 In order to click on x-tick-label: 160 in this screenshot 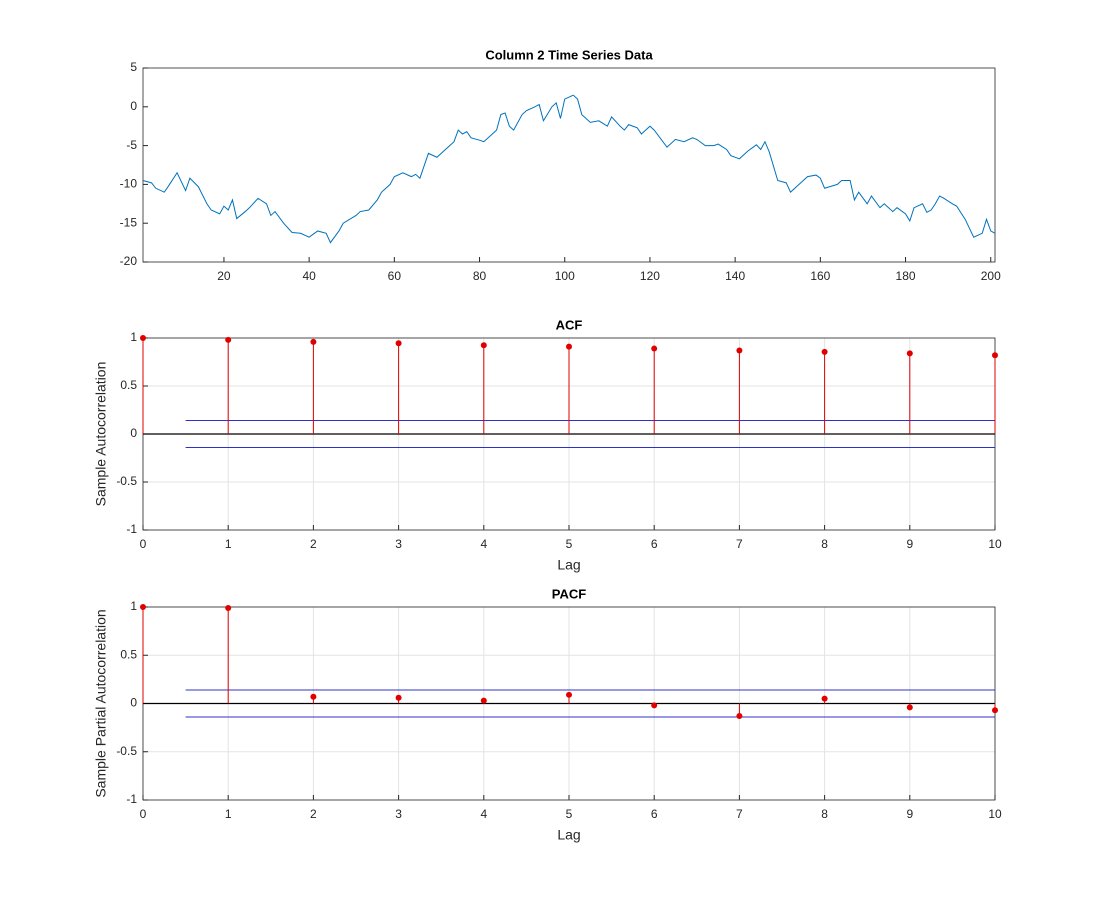, I will do `click(820, 276)`.